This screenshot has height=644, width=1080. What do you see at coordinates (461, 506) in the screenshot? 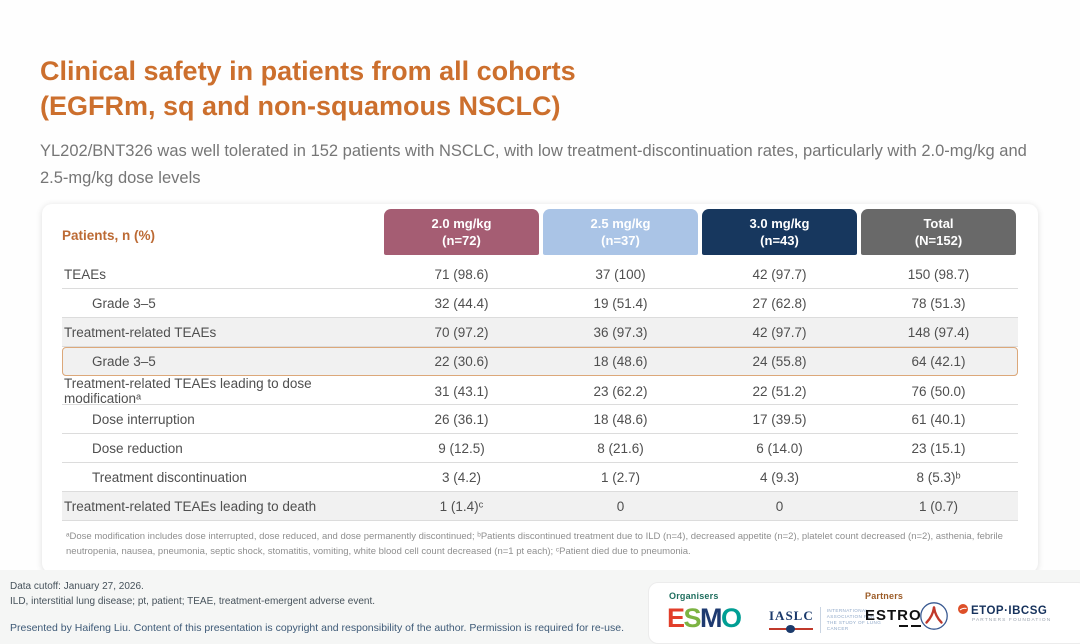
I see `cell-value: 1 (1.4)ᶜ` at bounding box center [461, 506].